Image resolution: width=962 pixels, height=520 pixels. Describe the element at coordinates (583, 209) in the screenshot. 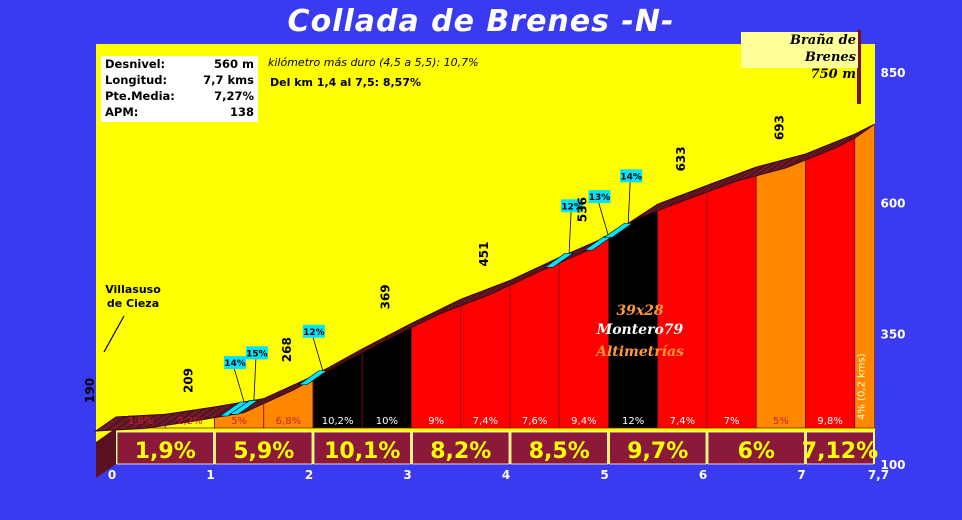

I see `km-altitude-label: 536` at that location.